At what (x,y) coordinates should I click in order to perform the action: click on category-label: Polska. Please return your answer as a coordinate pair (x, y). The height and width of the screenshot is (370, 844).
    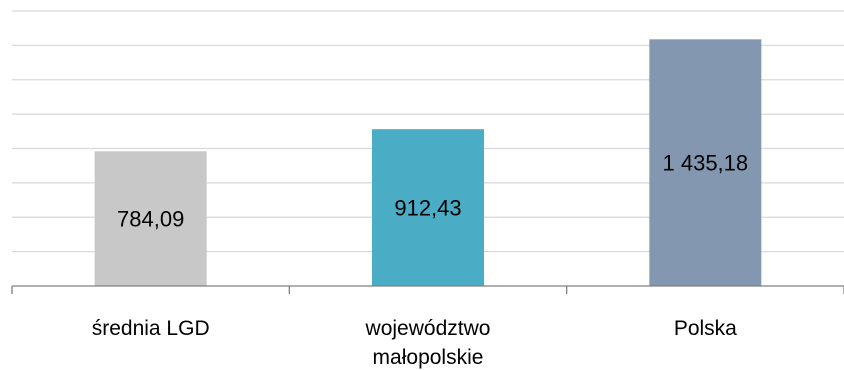
    Looking at the image, I should click on (705, 328).